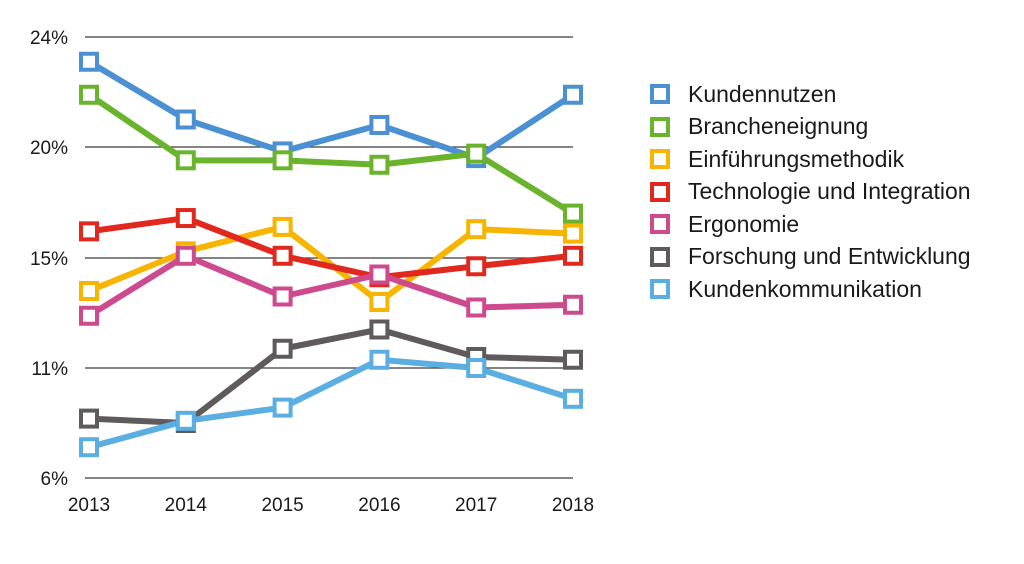 This screenshot has height=564, width=1024. What do you see at coordinates (331, 505) in the screenshot?
I see `x-axis-tick-labels: 2013 2014 2015 2016 2017 2018` at bounding box center [331, 505].